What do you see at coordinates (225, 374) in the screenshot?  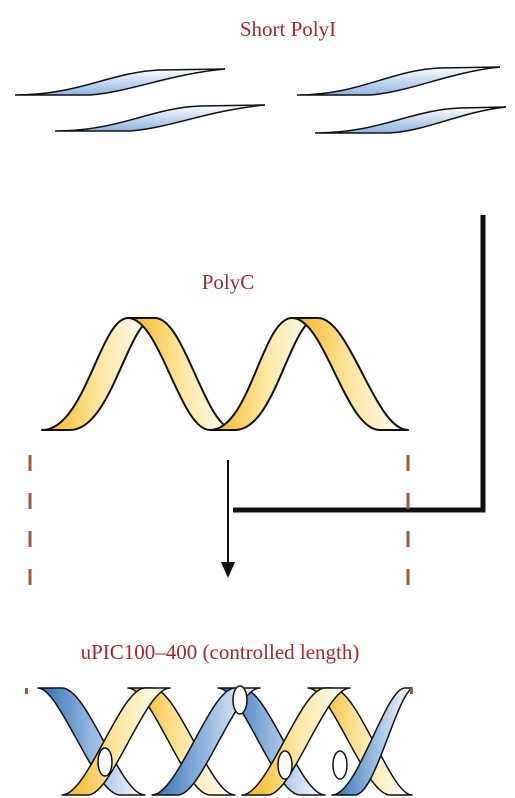 I see `polyc-ribbon` at bounding box center [225, 374].